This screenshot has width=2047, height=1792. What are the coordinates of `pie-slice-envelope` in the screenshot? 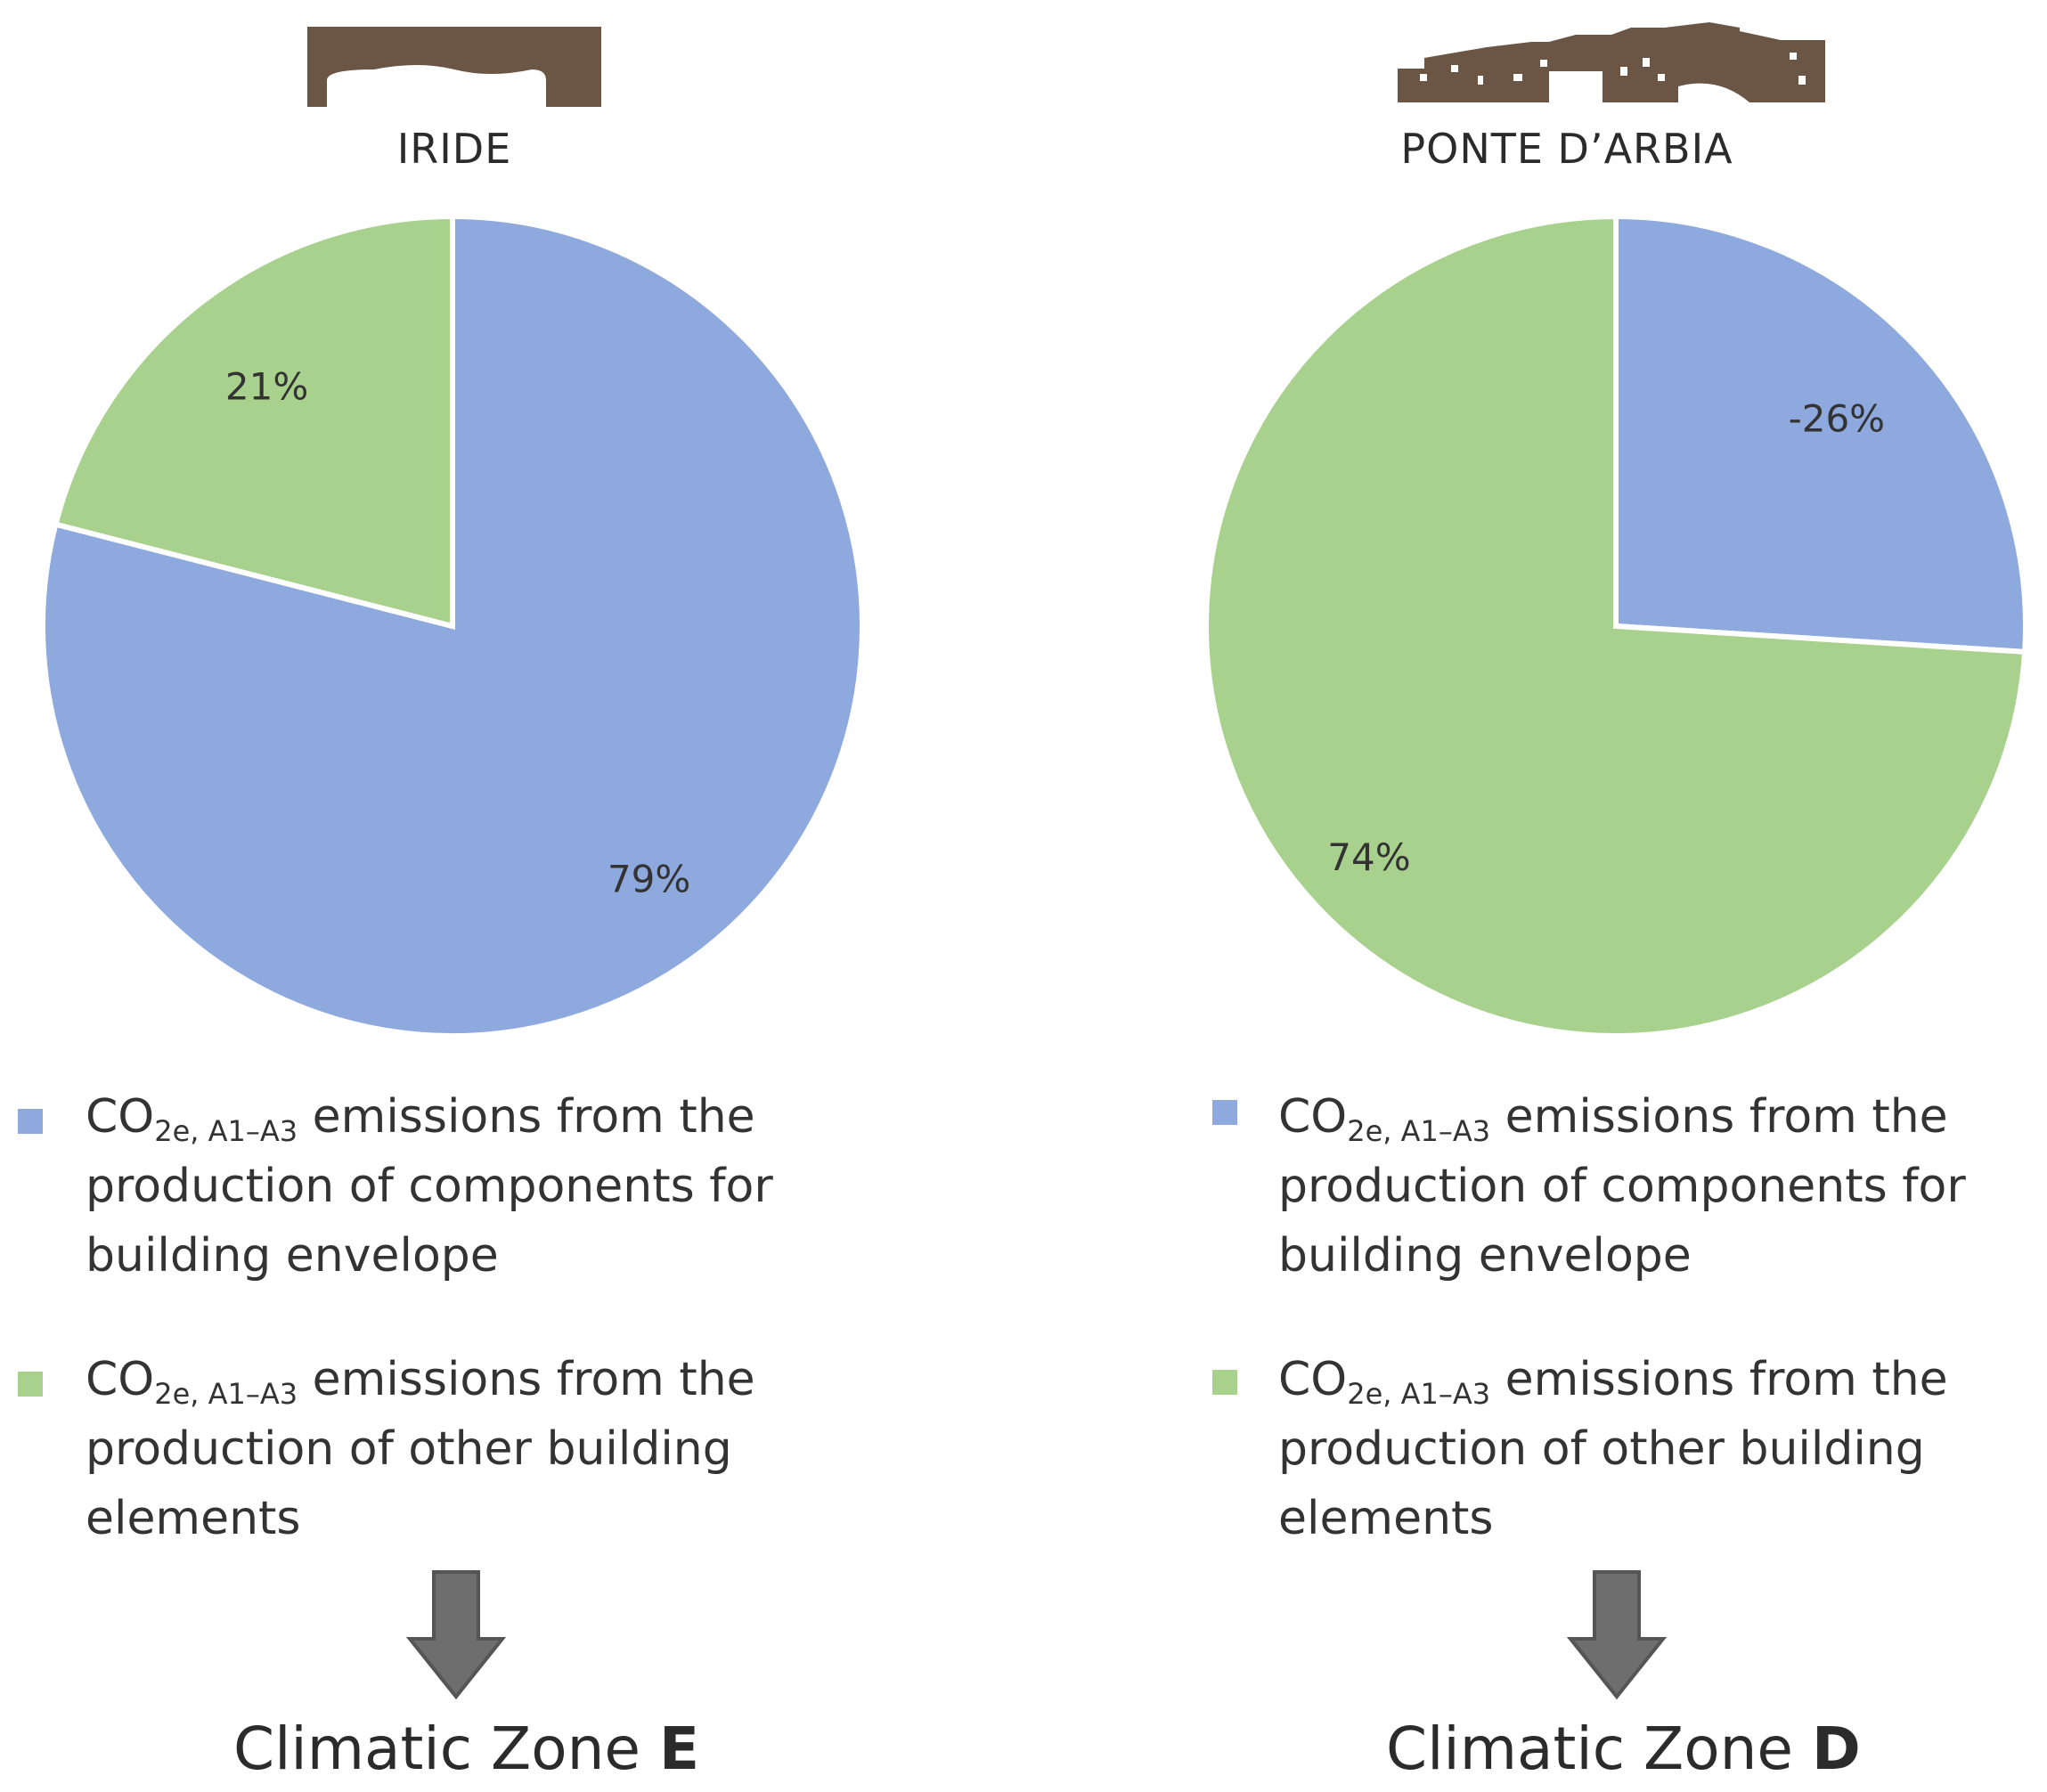 It's located at (1820, 435).